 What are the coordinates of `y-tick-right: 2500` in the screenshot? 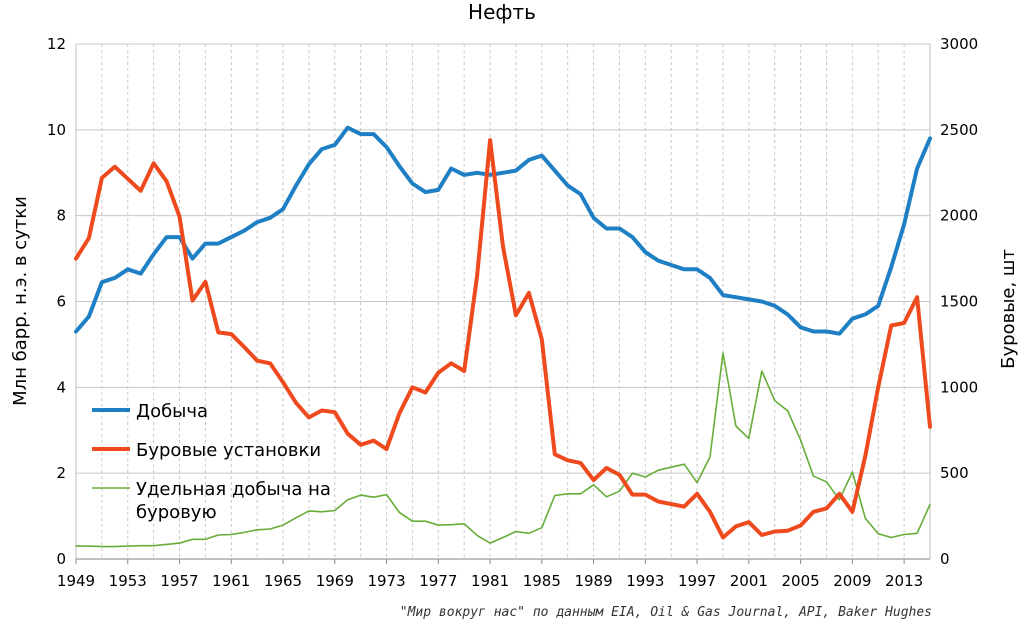 It's located at (959, 130).